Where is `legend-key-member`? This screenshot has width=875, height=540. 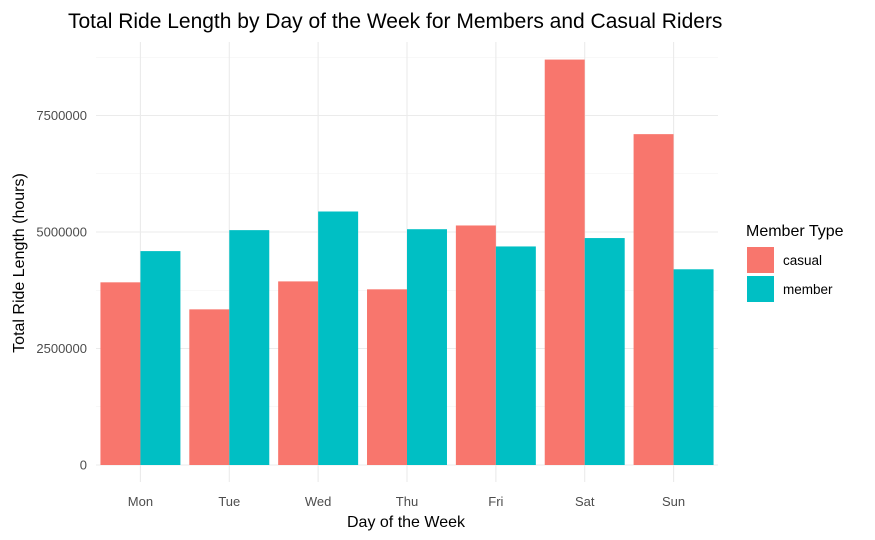
legend-key-member is located at coordinates (760, 289).